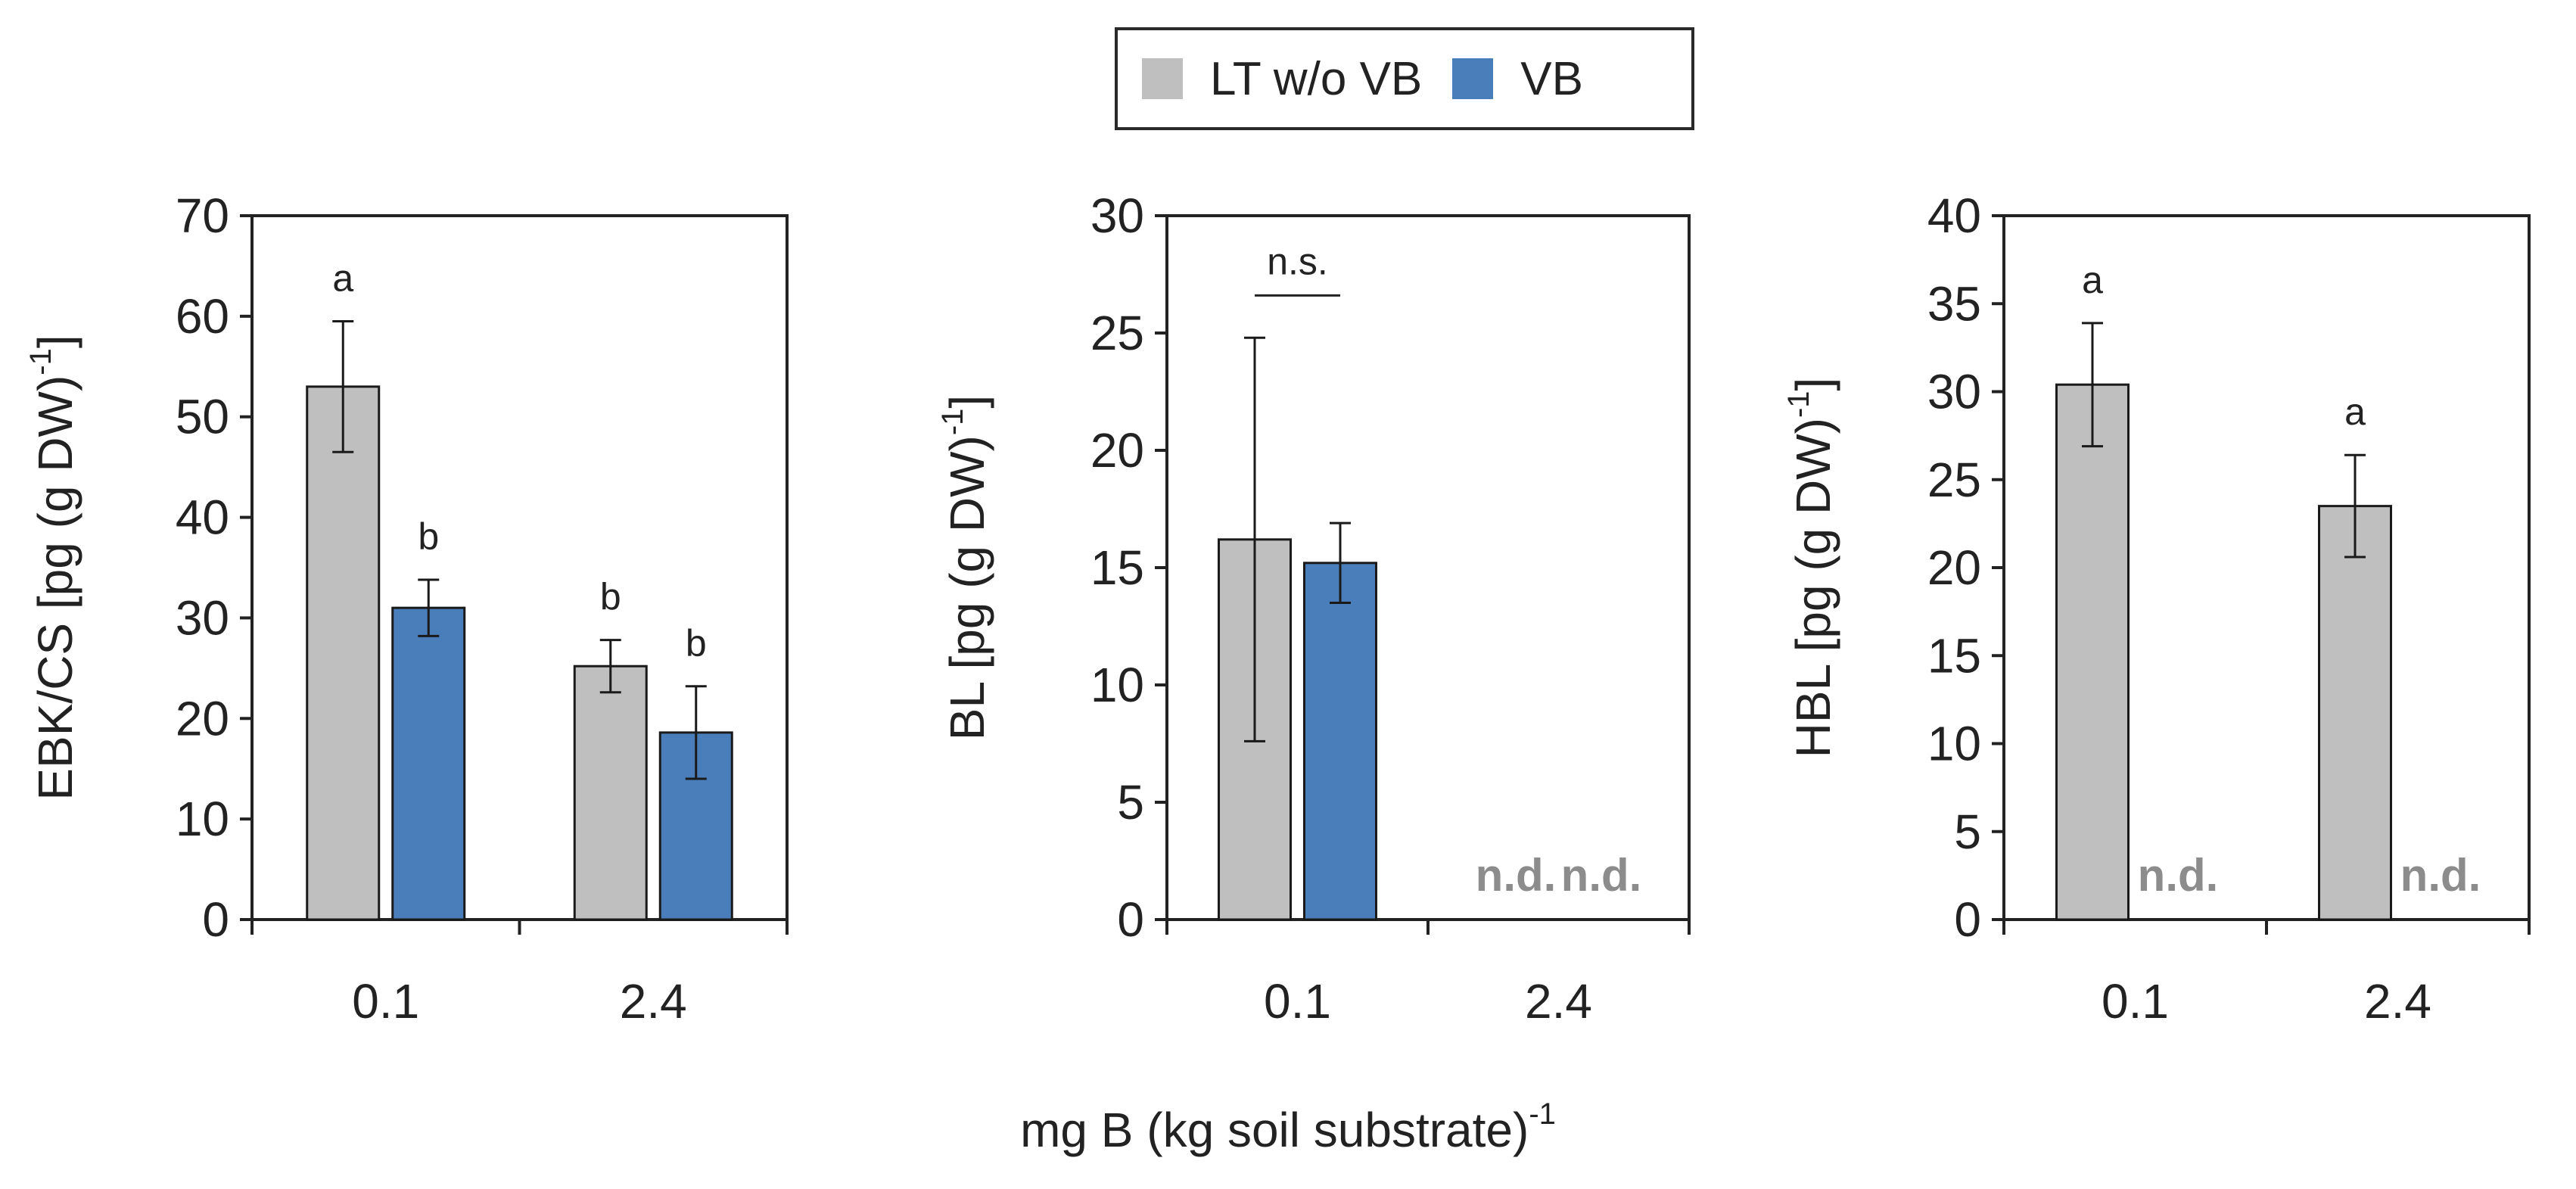 The image size is (2576, 1189). Describe the element at coordinates (1473, 78) in the screenshot. I see `legend-swatch-vb` at that location.